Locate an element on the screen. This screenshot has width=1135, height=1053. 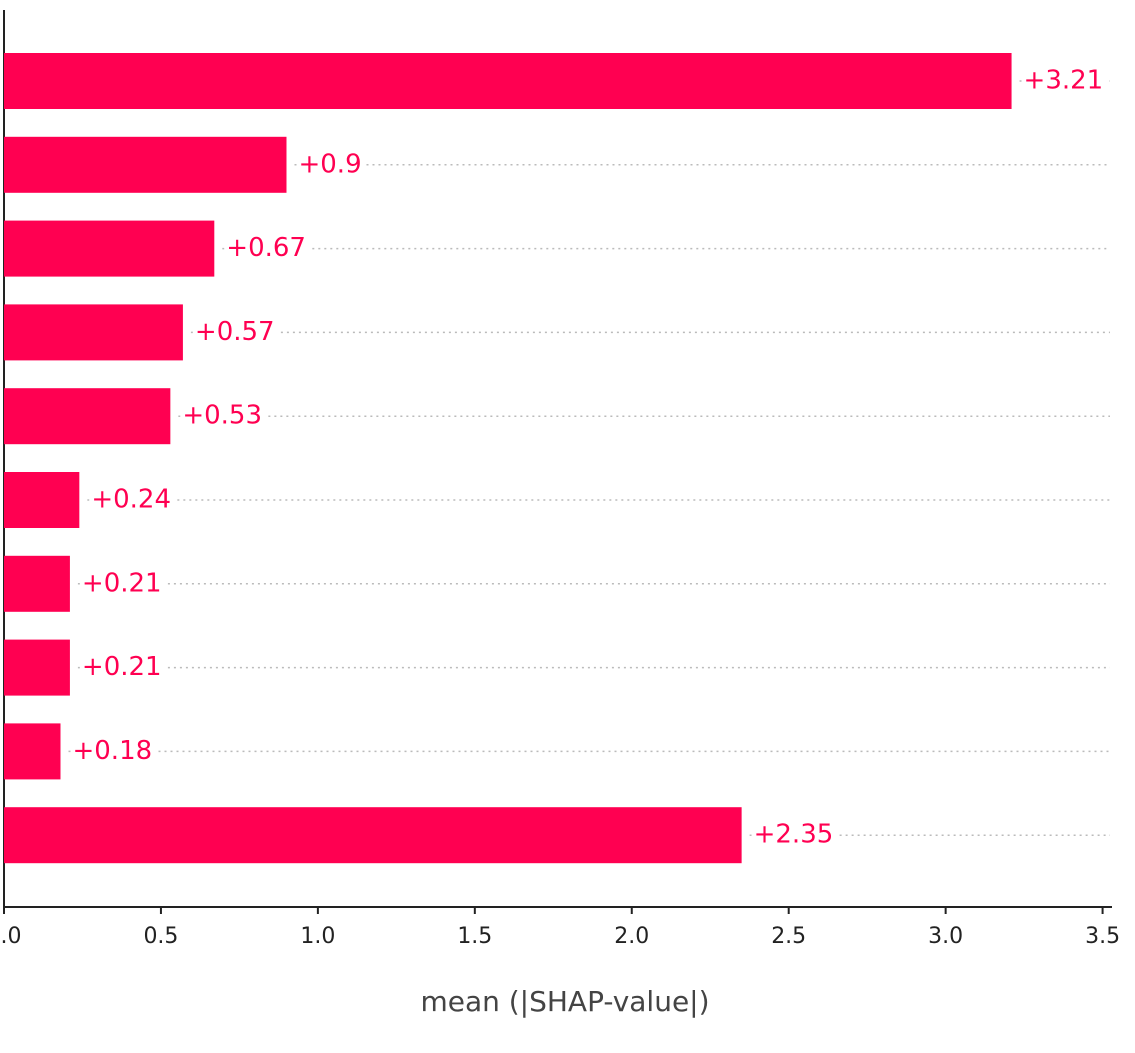
x-axis-label: mean (|SHAP-value|) is located at coordinates (564, 1001).